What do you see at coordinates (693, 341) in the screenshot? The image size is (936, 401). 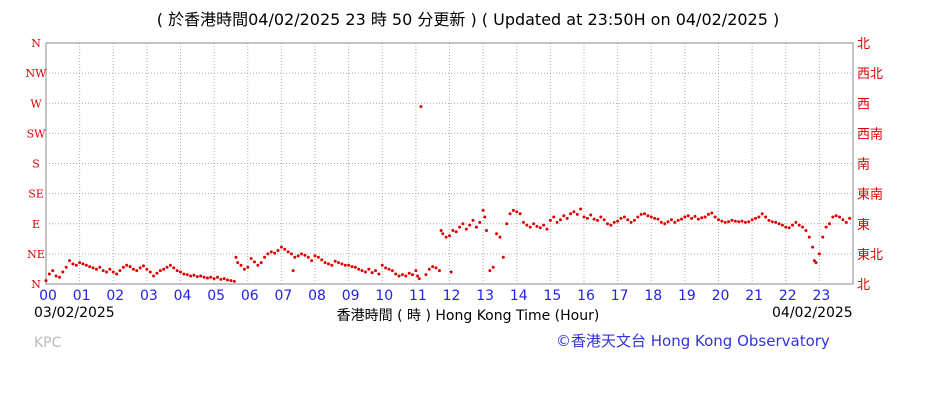 I see `copyright-link: ©香港天文台 Hong Kong Observatory` at bounding box center [693, 341].